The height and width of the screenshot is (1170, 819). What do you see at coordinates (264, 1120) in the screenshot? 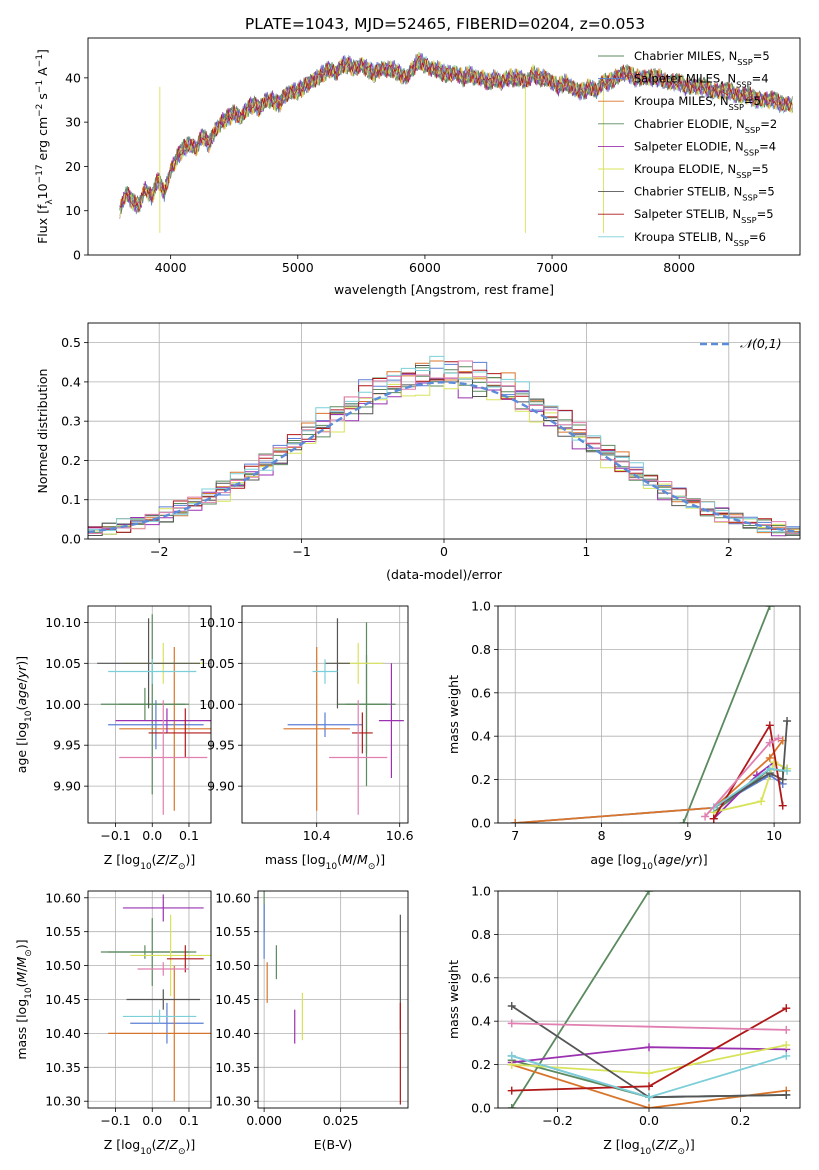
I see `x-tick-label: 0.000` at bounding box center [264, 1120].